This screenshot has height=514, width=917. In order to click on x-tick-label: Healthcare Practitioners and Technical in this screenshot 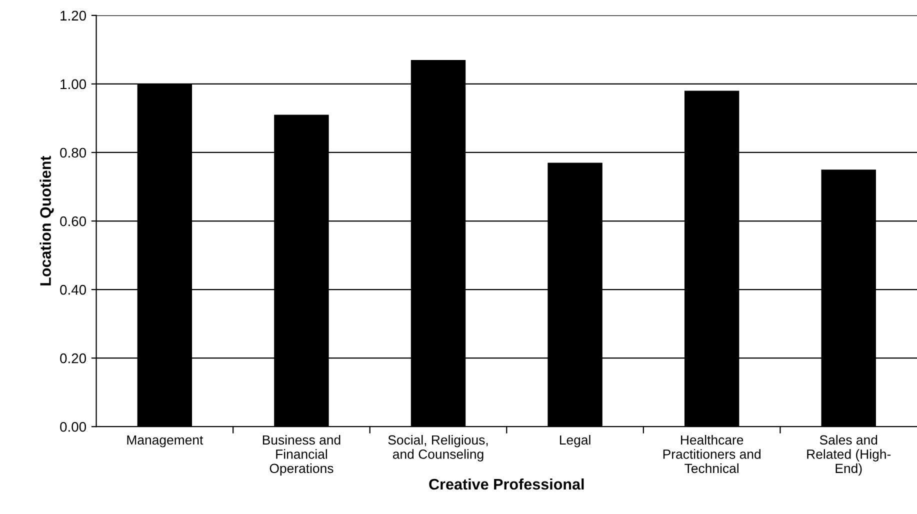, I will do `click(711, 454)`.